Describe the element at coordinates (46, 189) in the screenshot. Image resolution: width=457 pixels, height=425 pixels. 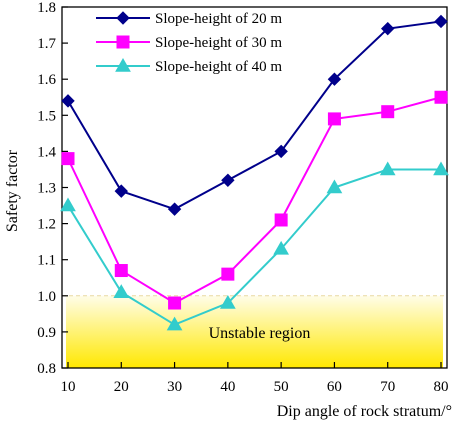
I see `y-tick-label: 1.3` at that location.